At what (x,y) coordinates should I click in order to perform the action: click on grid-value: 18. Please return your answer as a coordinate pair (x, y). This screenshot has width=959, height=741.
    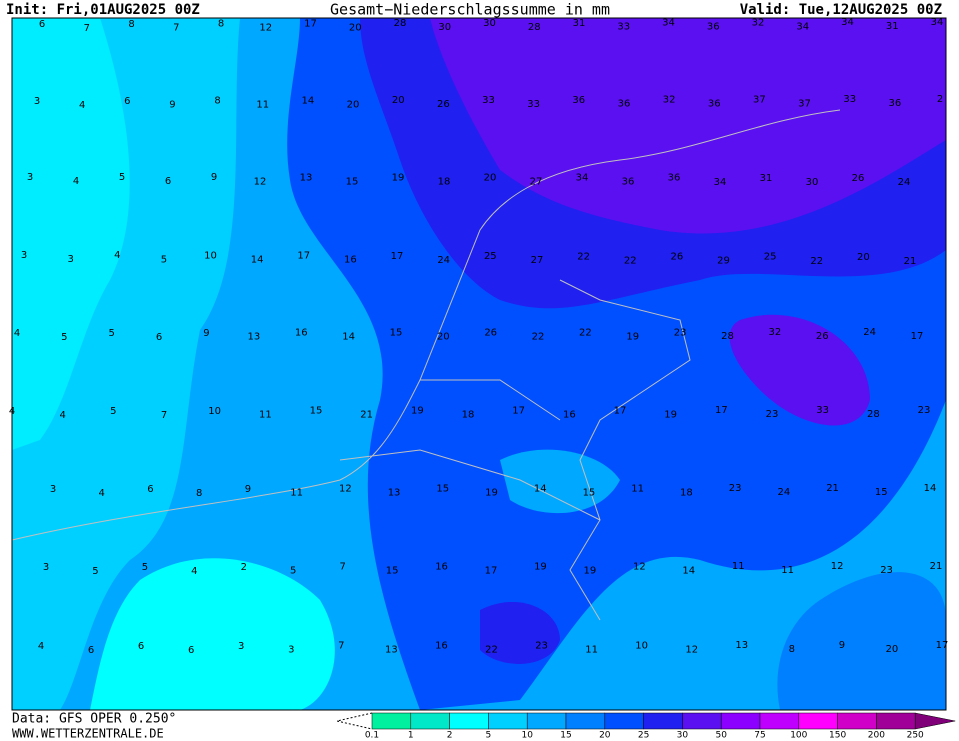
    Looking at the image, I should click on (444, 181).